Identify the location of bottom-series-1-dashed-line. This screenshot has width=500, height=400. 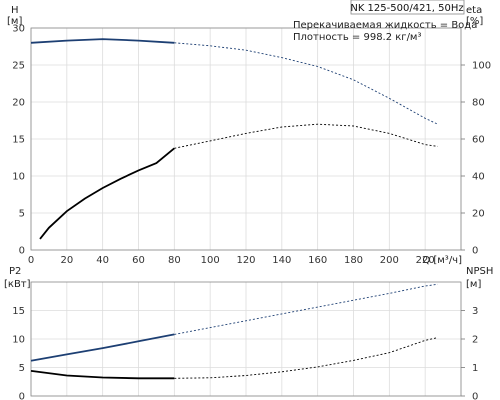
(306, 358).